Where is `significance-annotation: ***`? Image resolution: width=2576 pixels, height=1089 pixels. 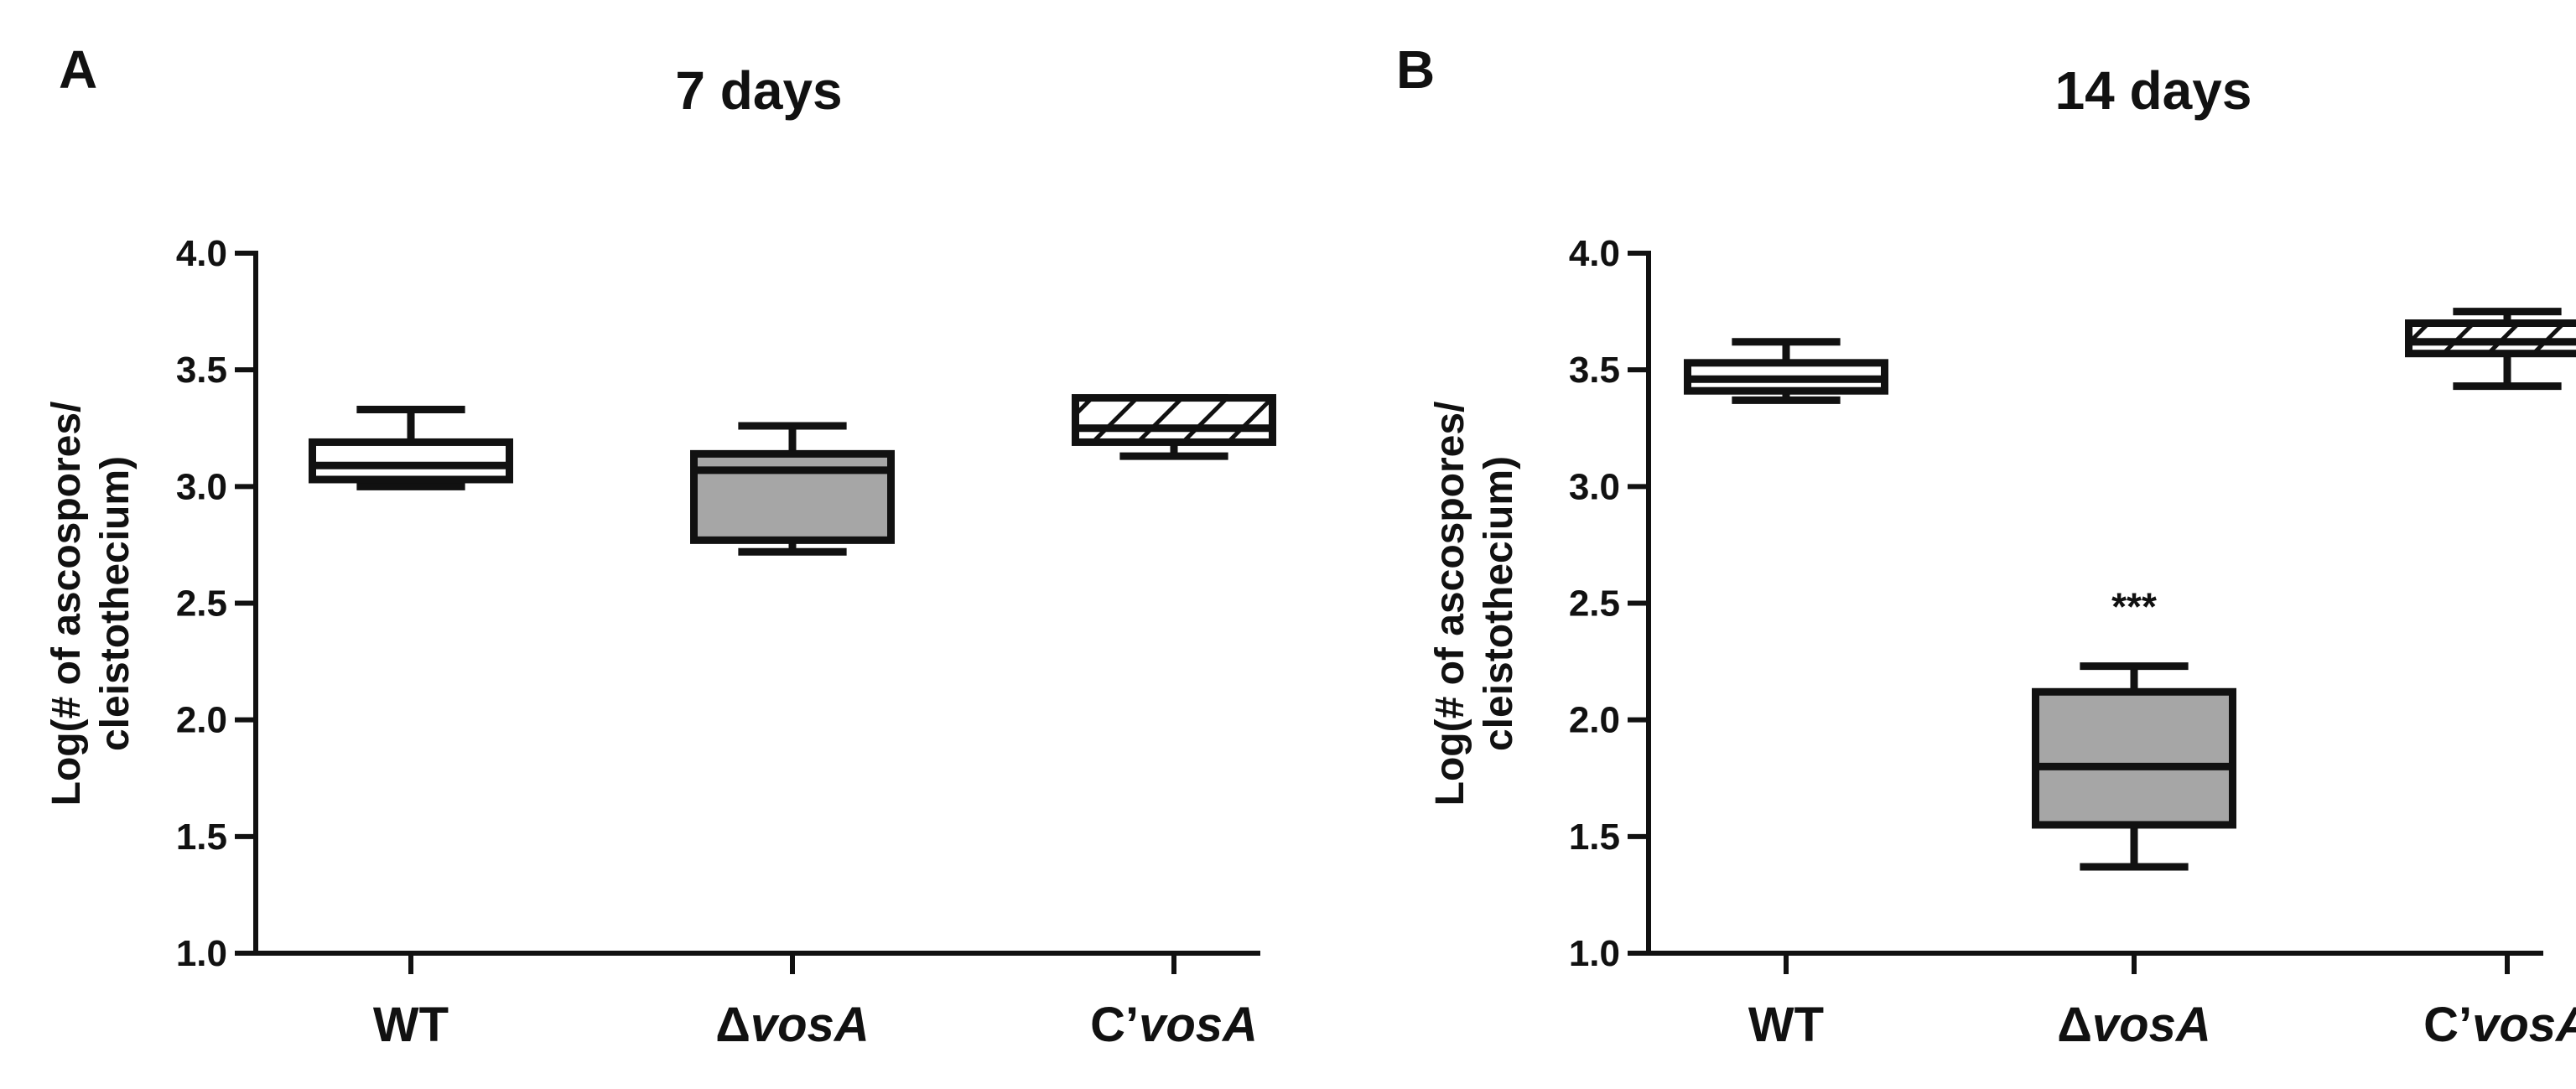
significance-annotation: *** is located at coordinates (2134, 607).